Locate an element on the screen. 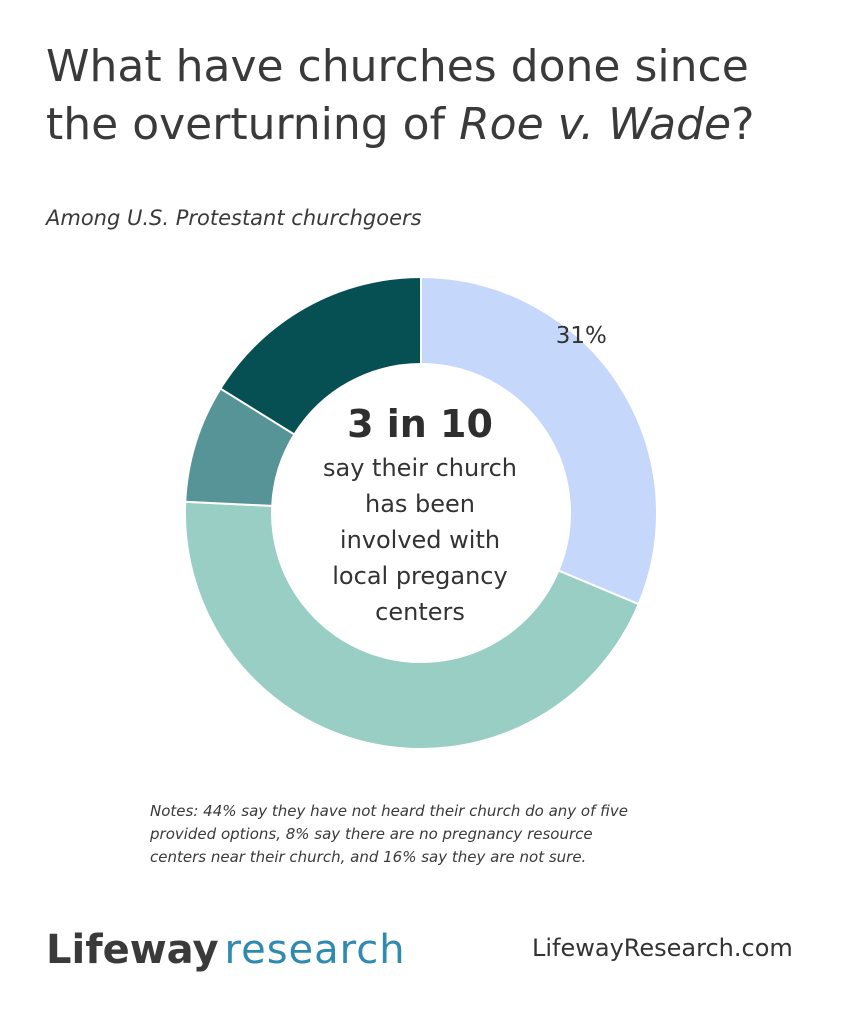  donut-slice-1-label: 31% is located at coordinates (581, 336).